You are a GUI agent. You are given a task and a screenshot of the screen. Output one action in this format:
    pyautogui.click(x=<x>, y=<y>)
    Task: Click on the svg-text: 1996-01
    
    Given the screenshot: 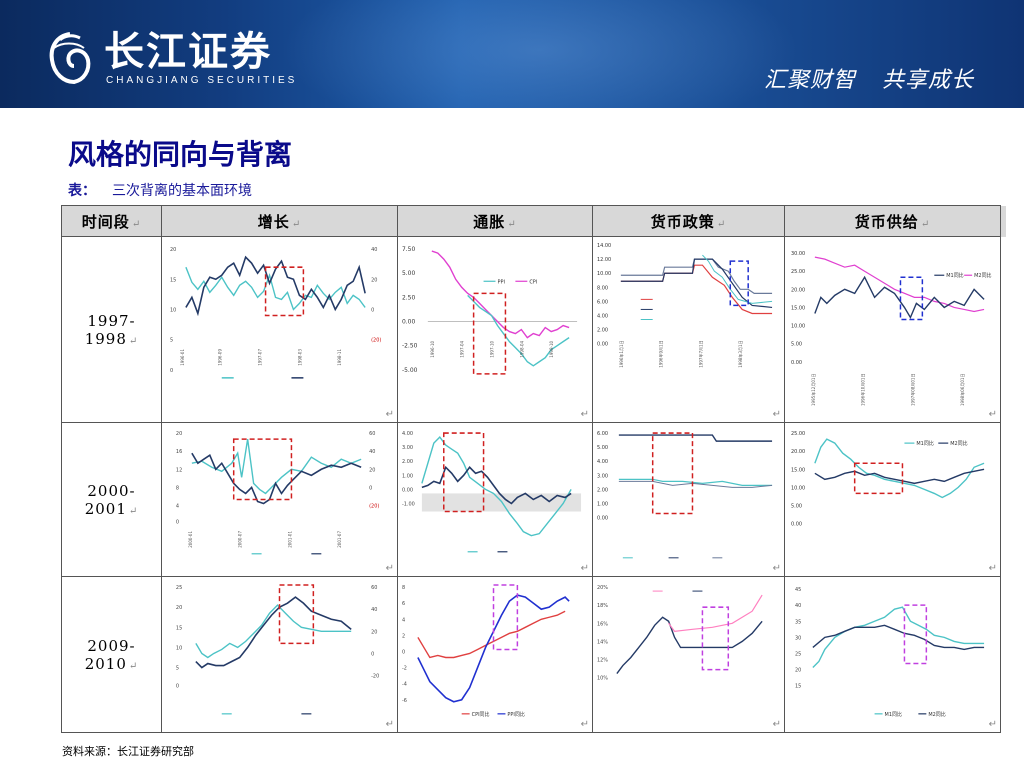 What is the action you would take?
    pyautogui.click(x=182, y=357)
    